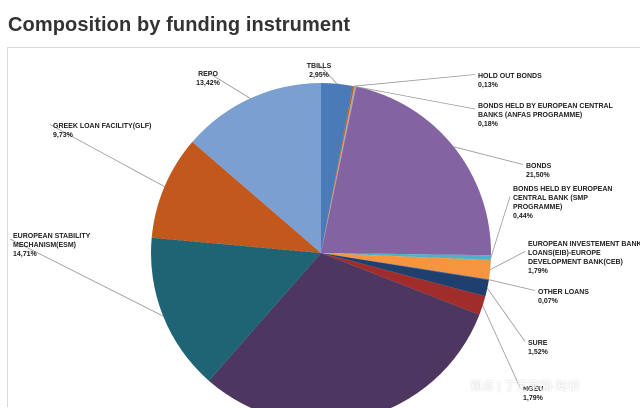 The height and width of the screenshot is (408, 640). I want to click on slice-label: NGEU 1,79%, so click(533, 394).